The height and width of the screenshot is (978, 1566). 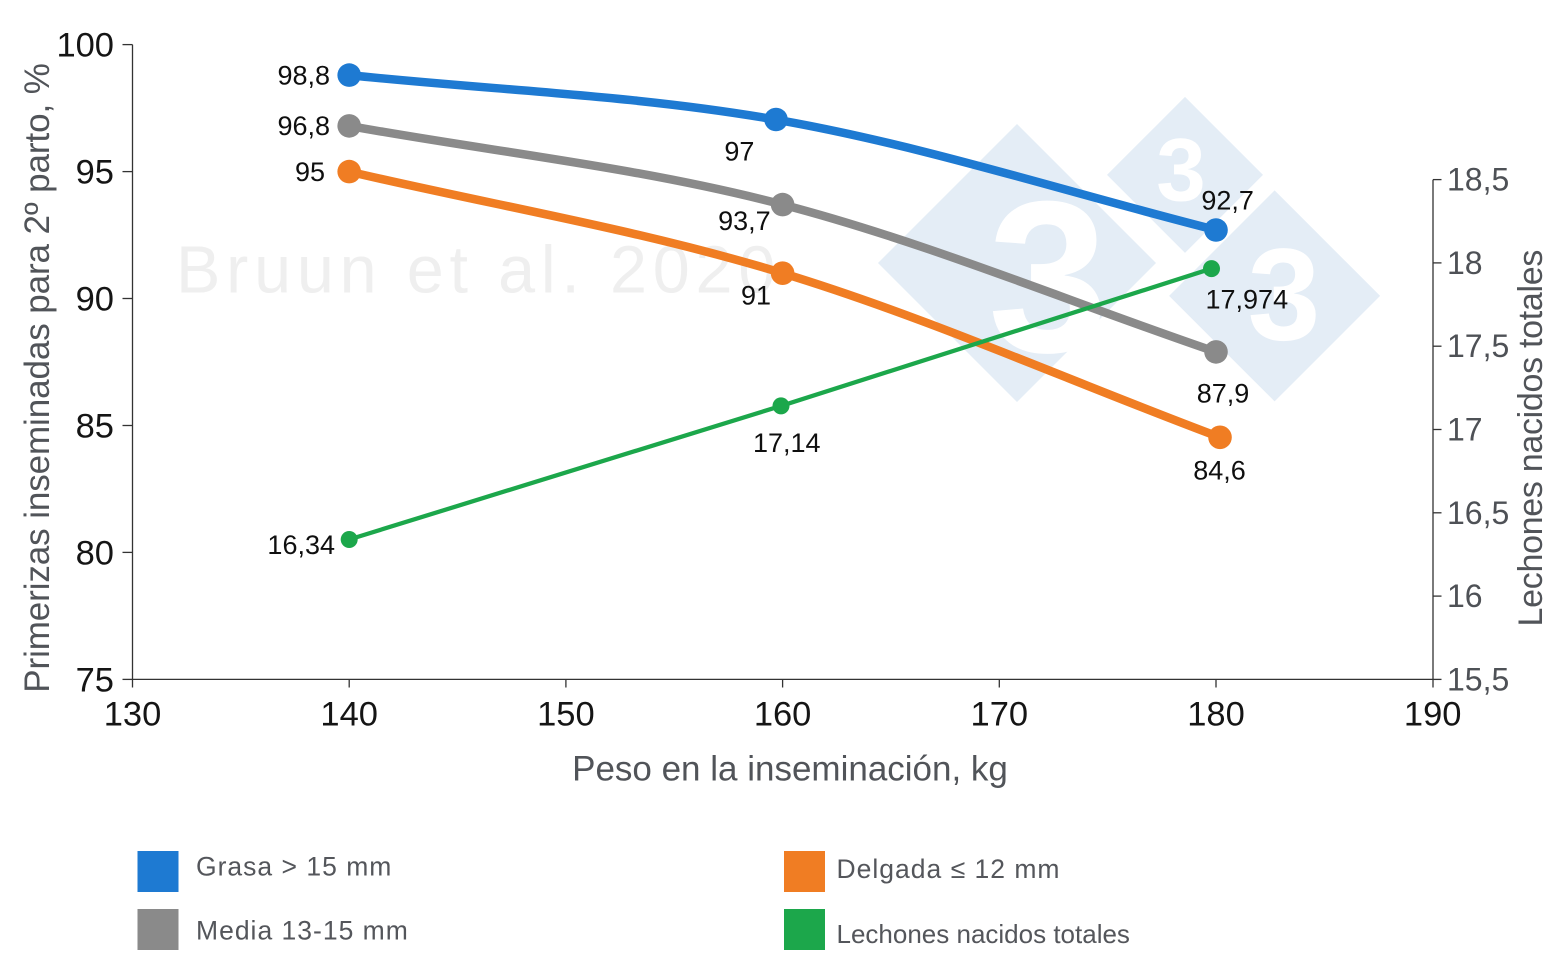 I want to click on svg-text: 97, so click(x=739, y=151).